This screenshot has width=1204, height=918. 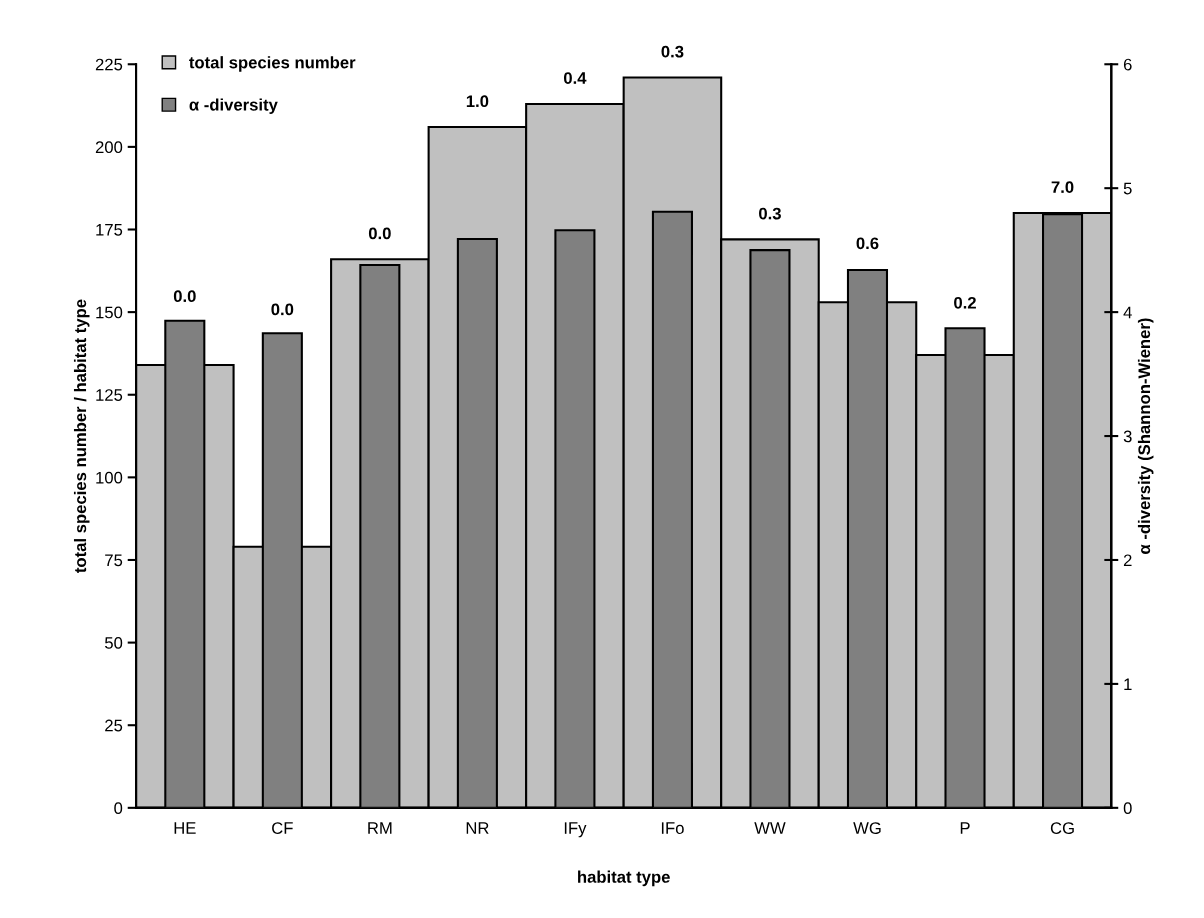 I want to click on y-tick-label: 150, so click(x=109, y=312).